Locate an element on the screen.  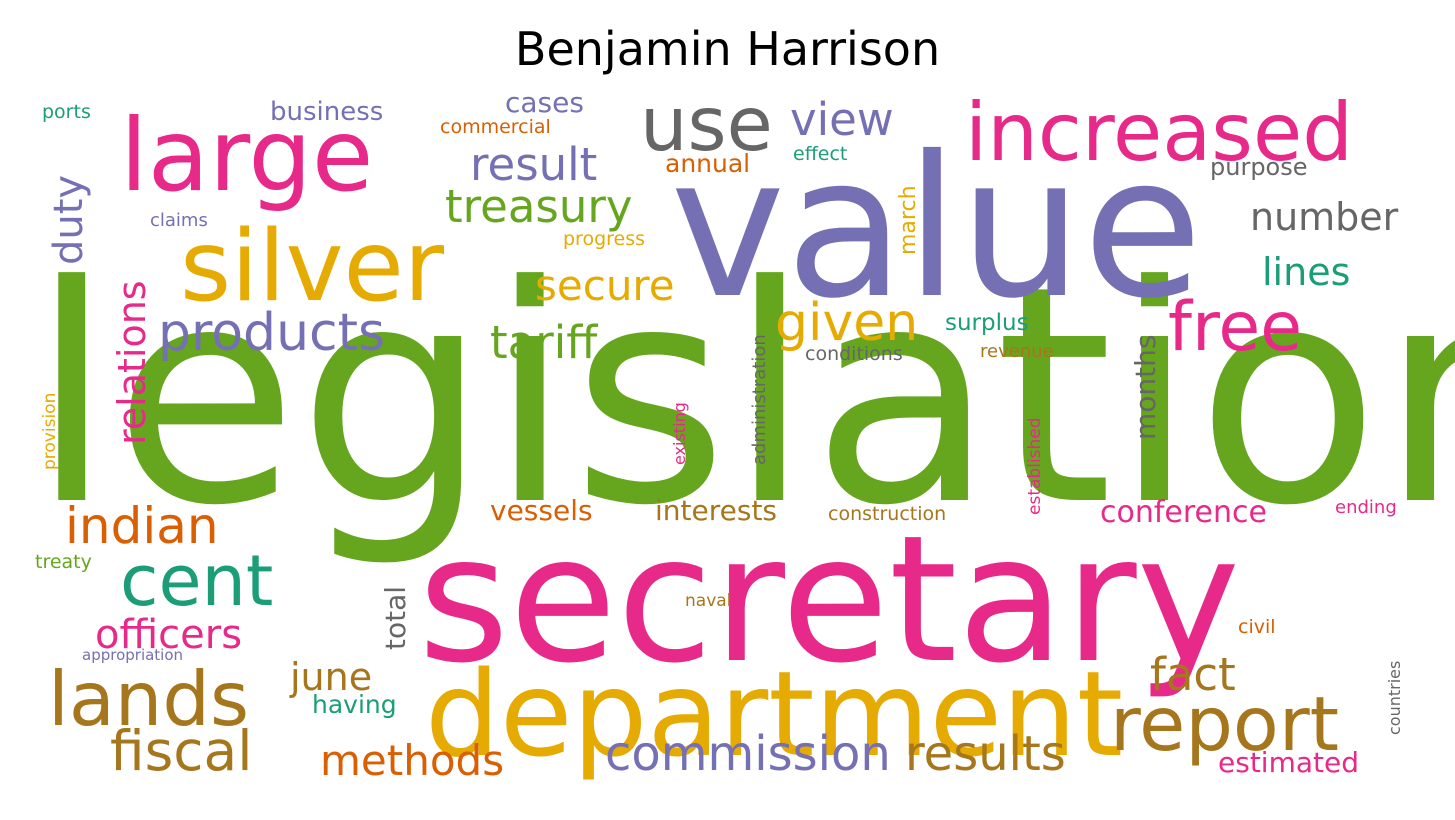
word-increased: increased is located at coordinates (1159, 132).